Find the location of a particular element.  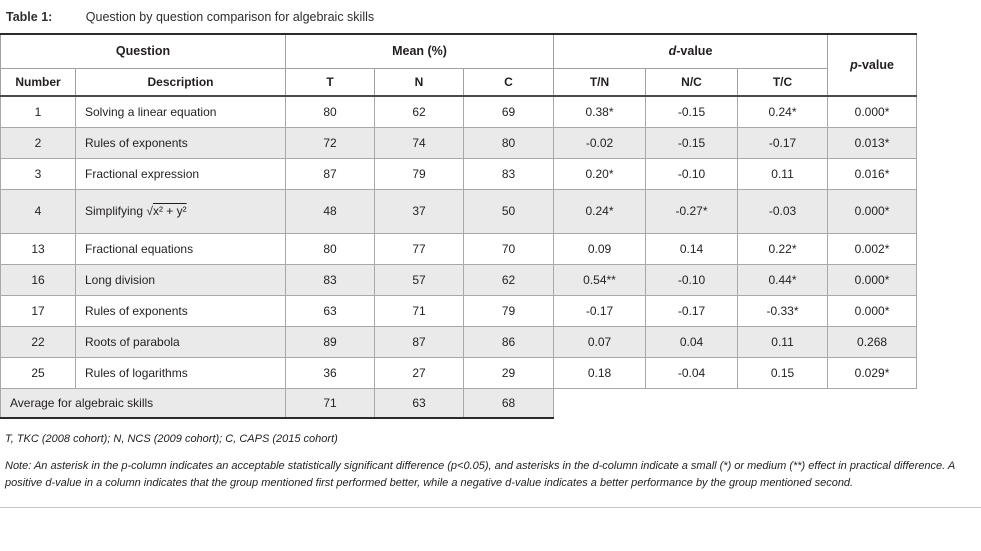

cell-number: 13 is located at coordinates (38, 248).